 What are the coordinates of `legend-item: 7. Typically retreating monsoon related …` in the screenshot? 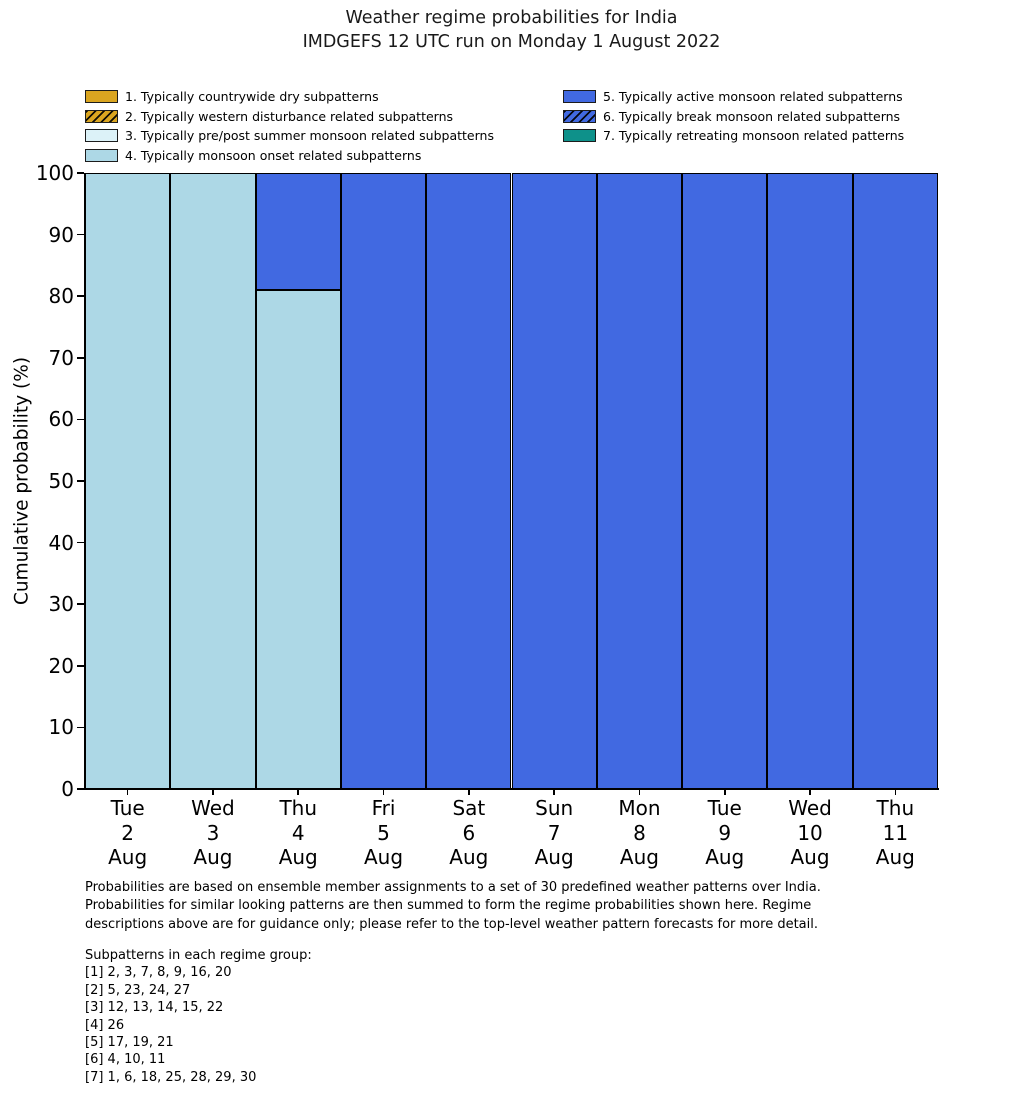 It's located at (733, 136).